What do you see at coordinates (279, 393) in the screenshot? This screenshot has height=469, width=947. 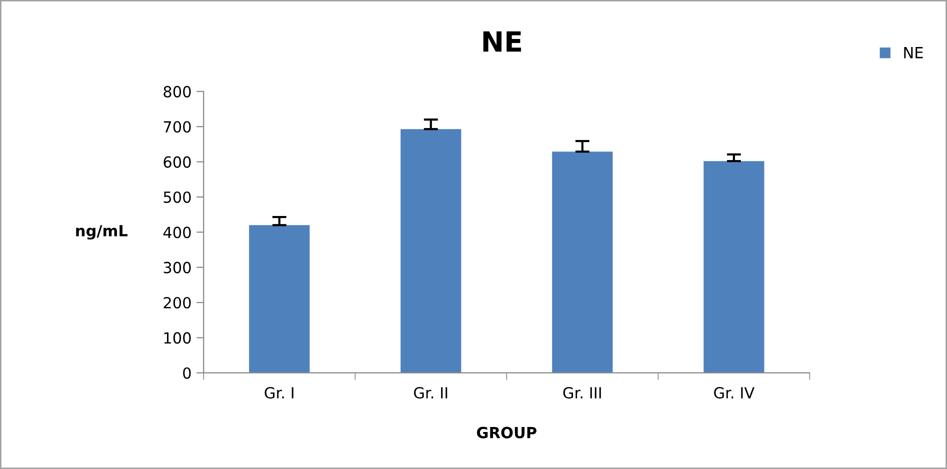 I see `x-tick-label: Gr. I` at bounding box center [279, 393].